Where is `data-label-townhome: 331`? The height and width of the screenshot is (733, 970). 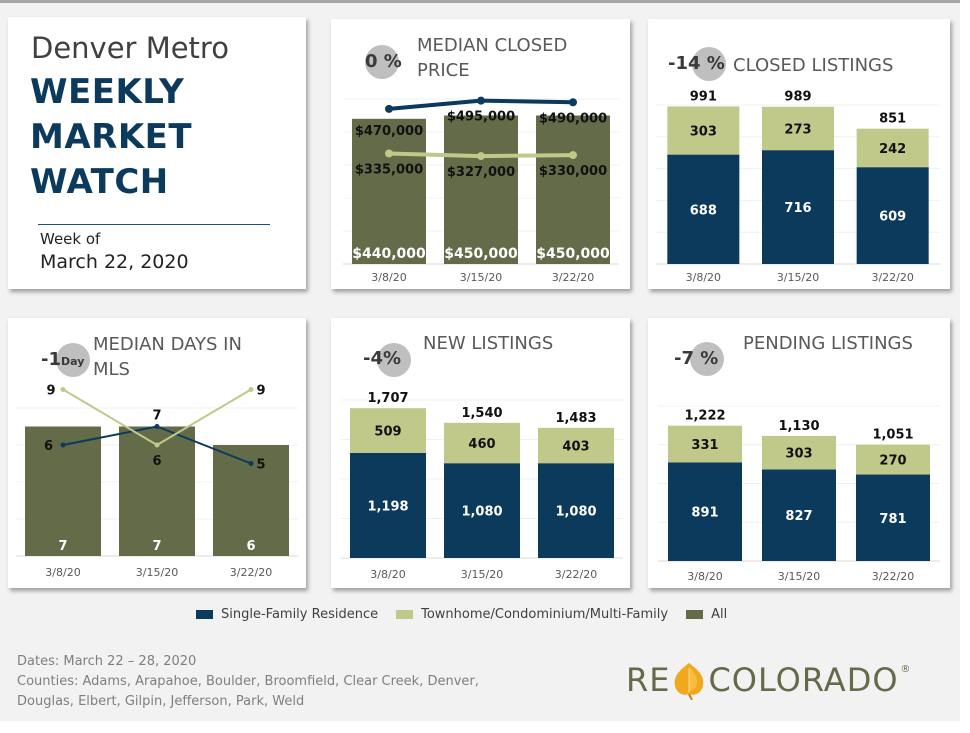
data-label-townhome: 331 is located at coordinates (704, 445).